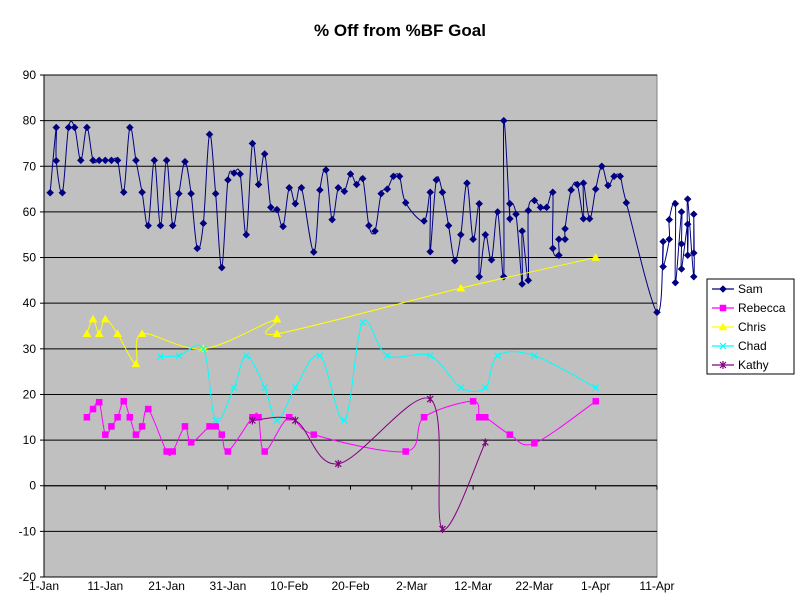 The image size is (800, 600). What do you see at coordinates (166, 586) in the screenshot?
I see `x-tick-label: 21-Jan` at bounding box center [166, 586].